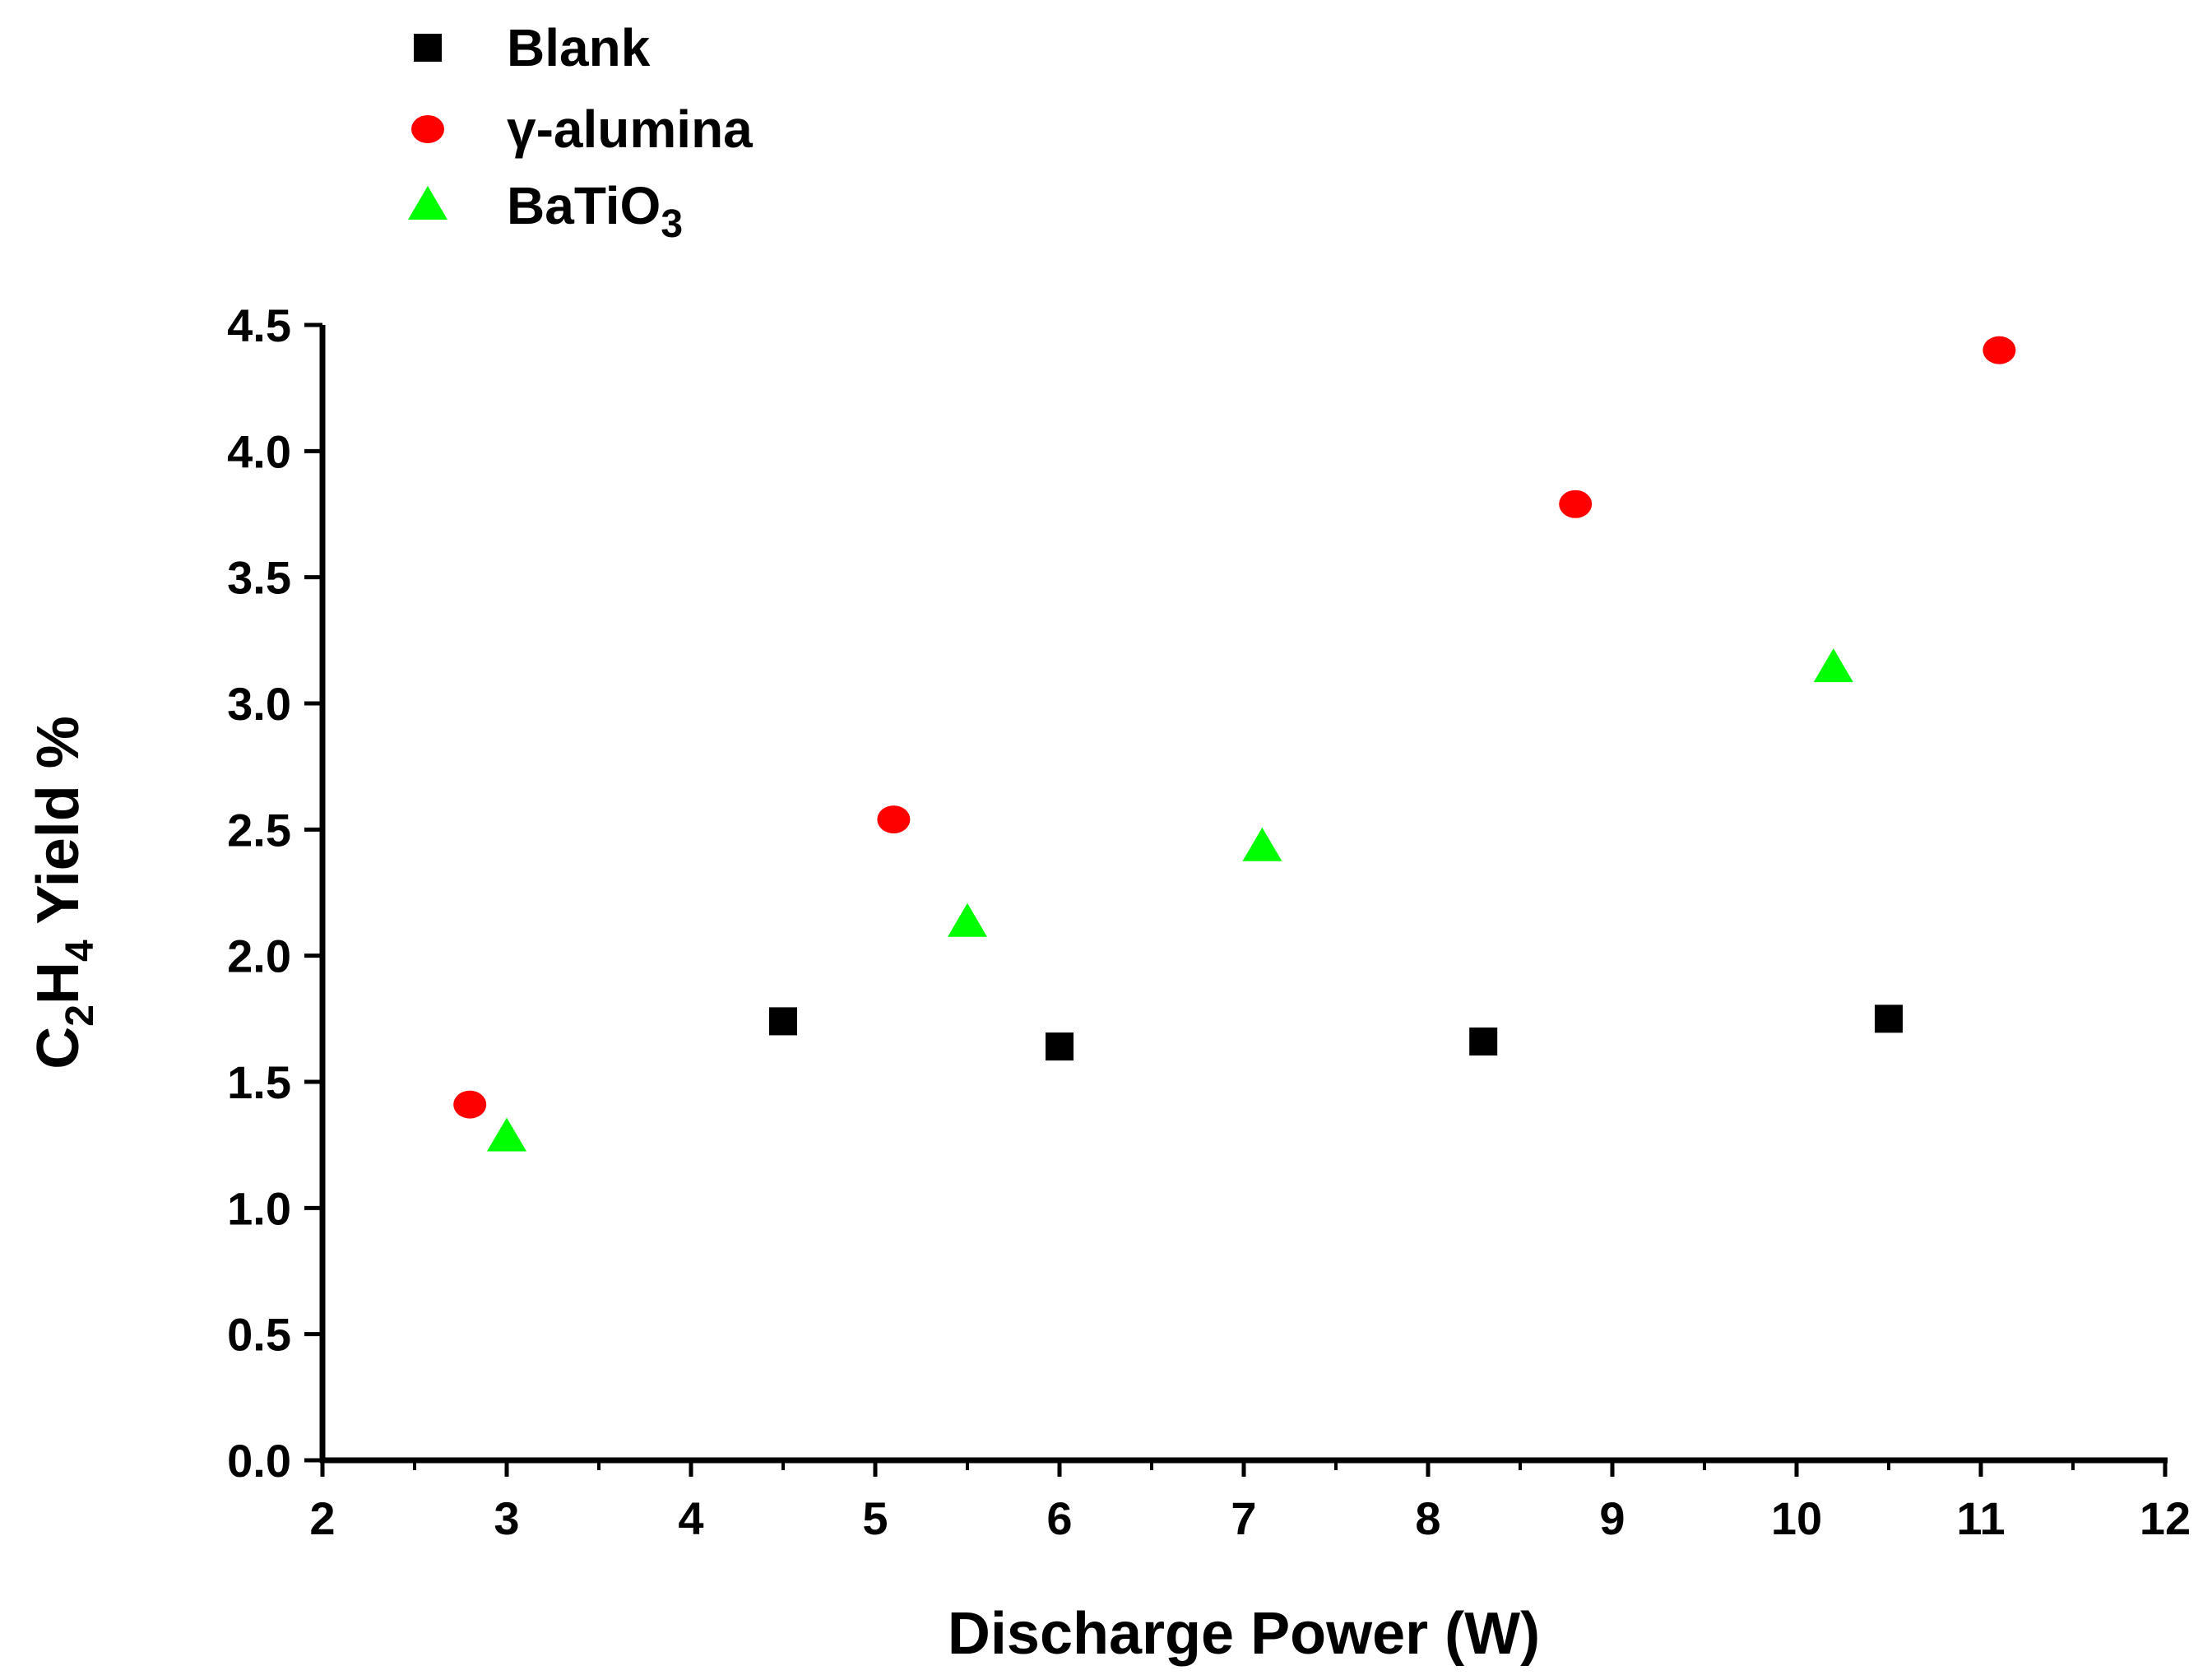 Image resolution: width=2212 pixels, height=1675 pixels. Describe the element at coordinates (259, 325) in the screenshot. I see `y-tick-label: 4.5` at that location.